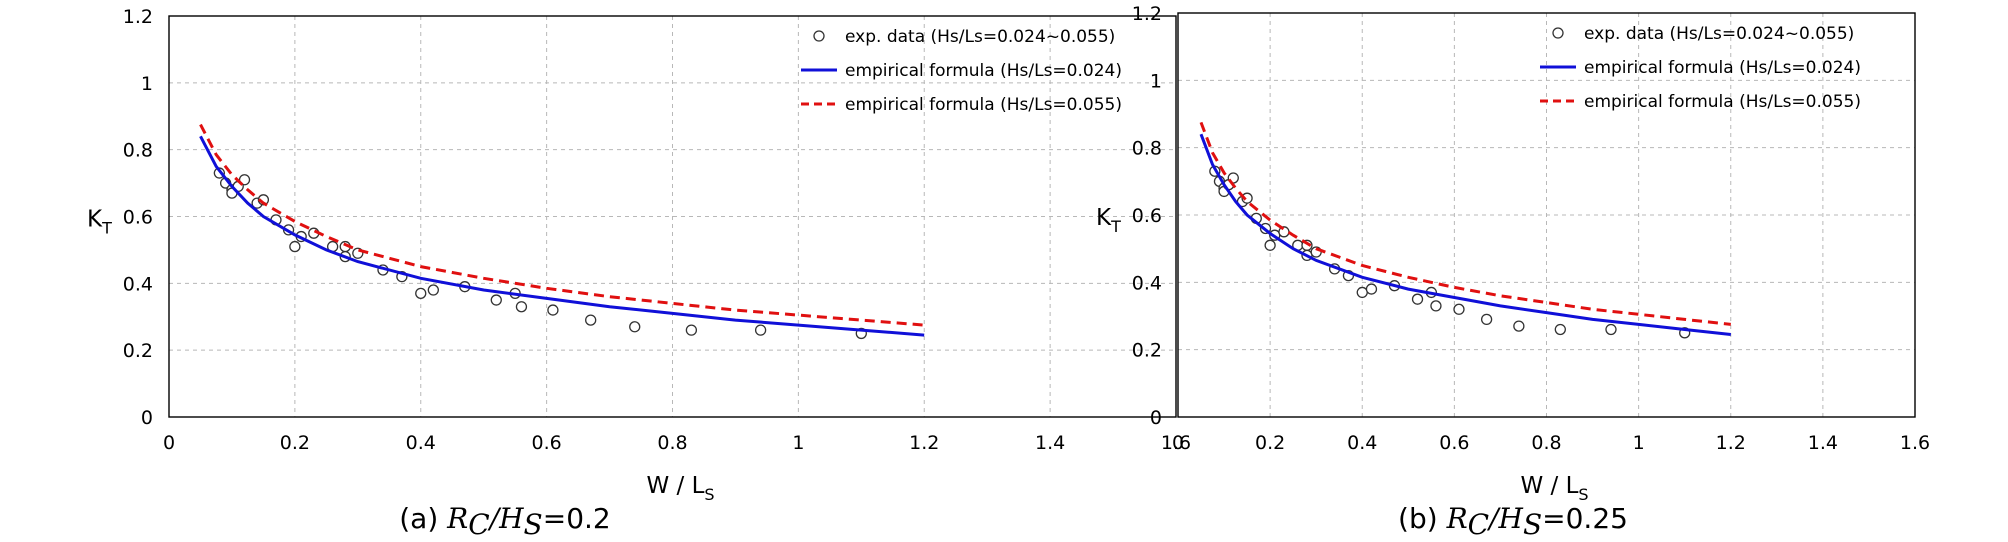  What do you see at coordinates (504, 521) in the screenshot?
I see `figure-caption: (a) RC/HS=0.2` at bounding box center [504, 521].